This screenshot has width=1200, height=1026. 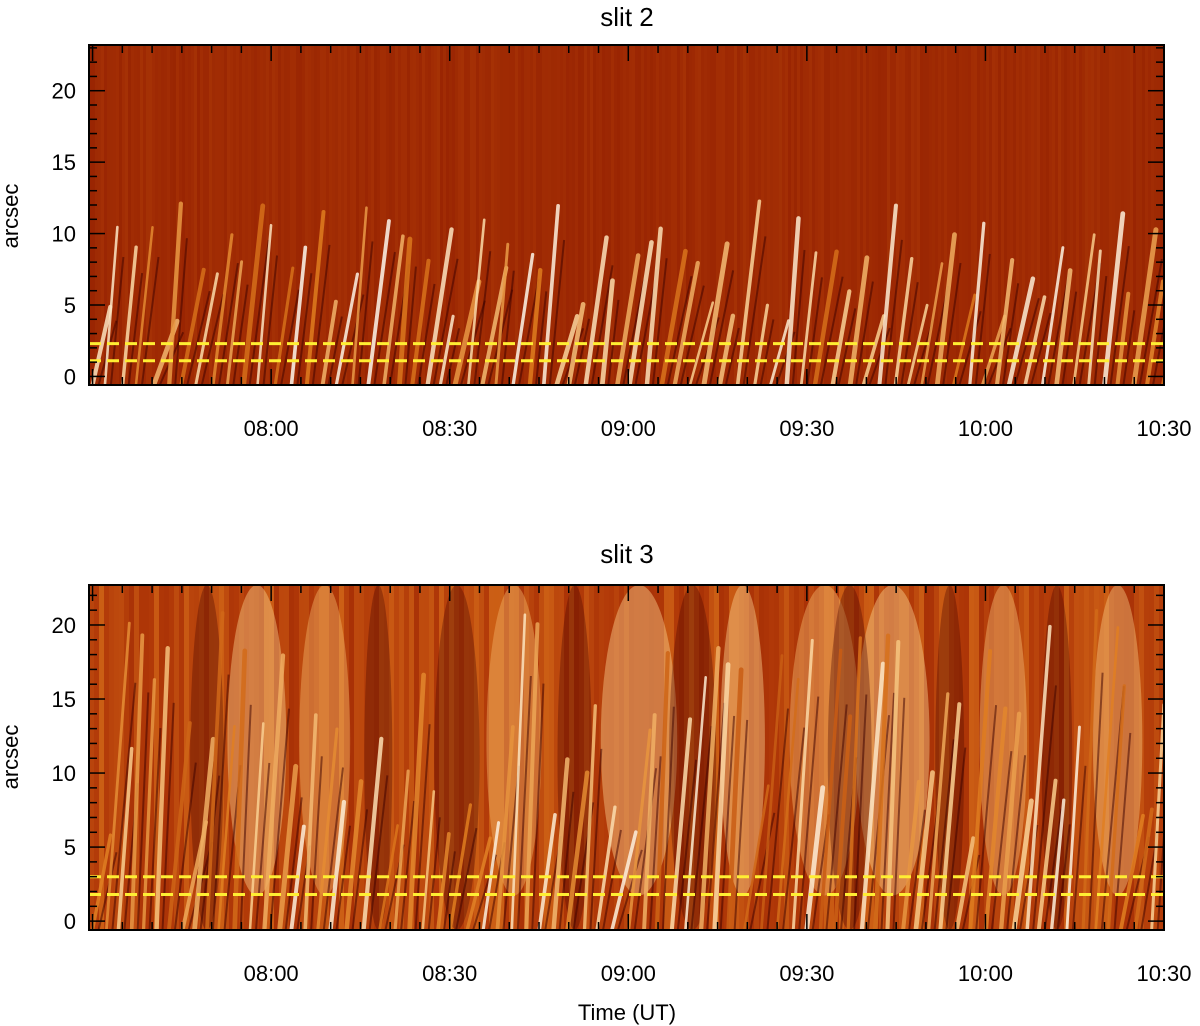 I want to click on x-tick-label: 09:00, so click(x=628, y=428).